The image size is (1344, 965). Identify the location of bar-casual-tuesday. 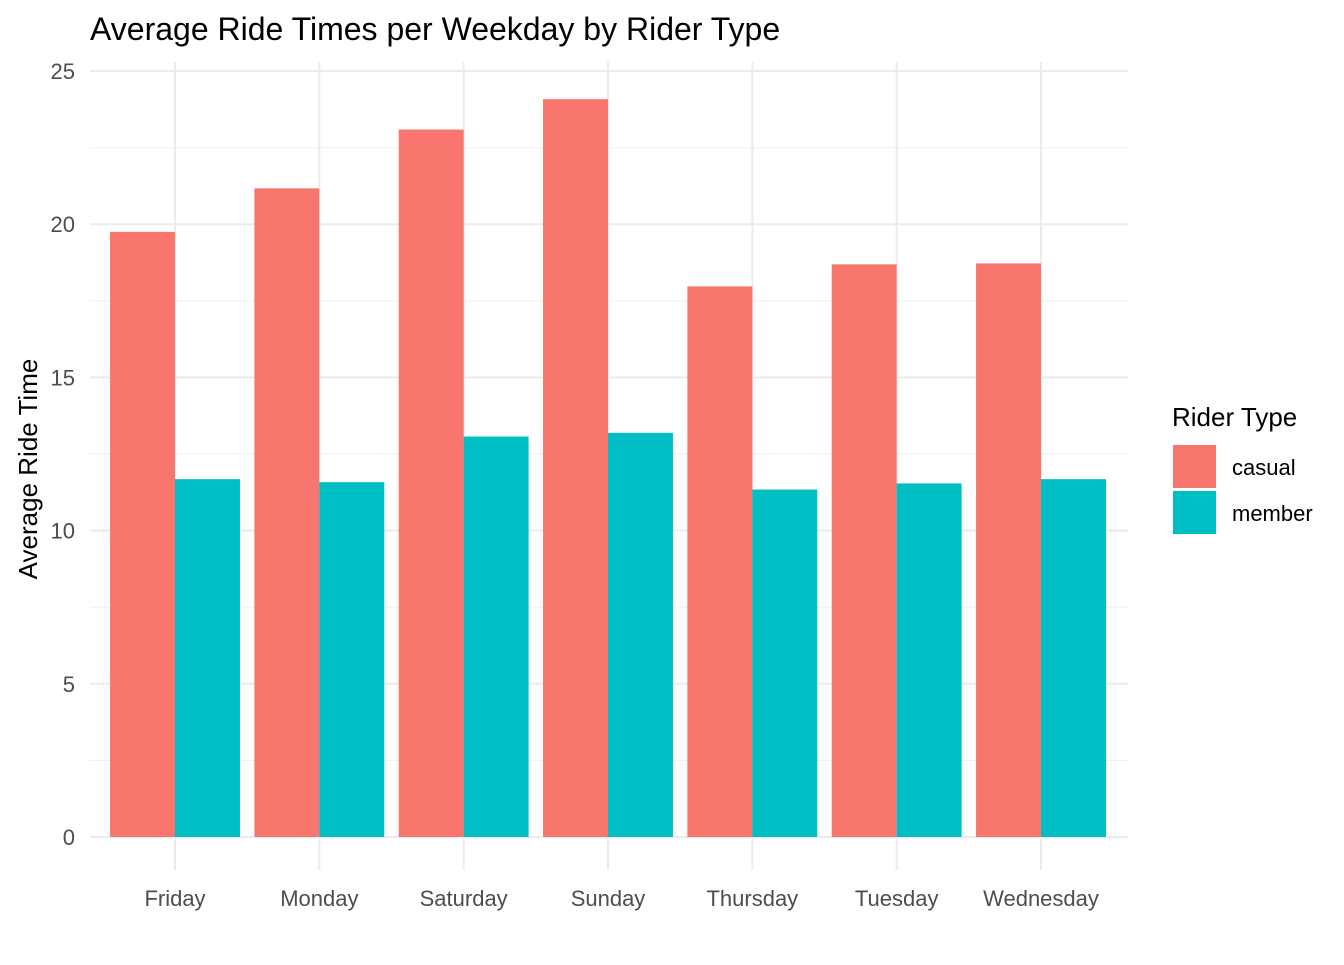
(864, 551).